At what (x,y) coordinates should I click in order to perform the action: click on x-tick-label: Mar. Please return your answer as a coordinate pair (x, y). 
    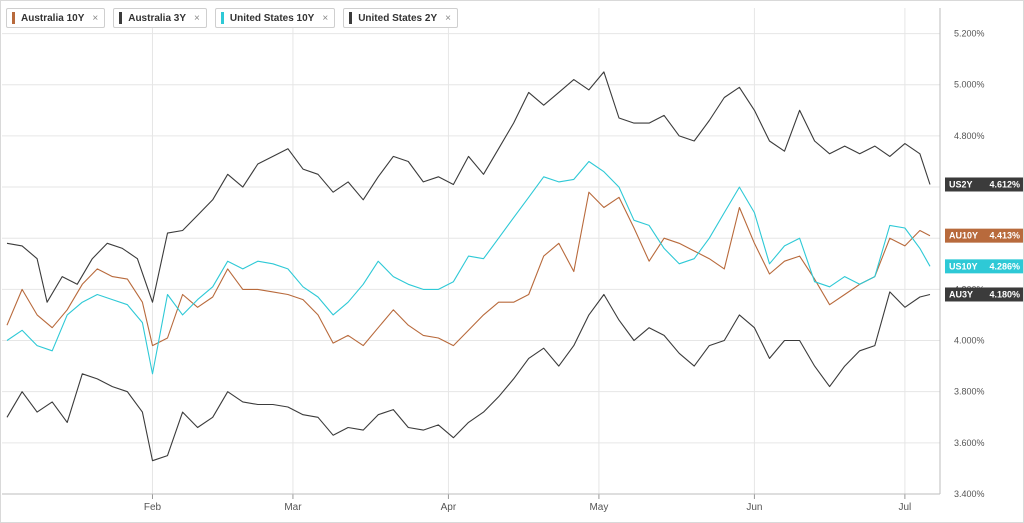
    Looking at the image, I should click on (293, 507).